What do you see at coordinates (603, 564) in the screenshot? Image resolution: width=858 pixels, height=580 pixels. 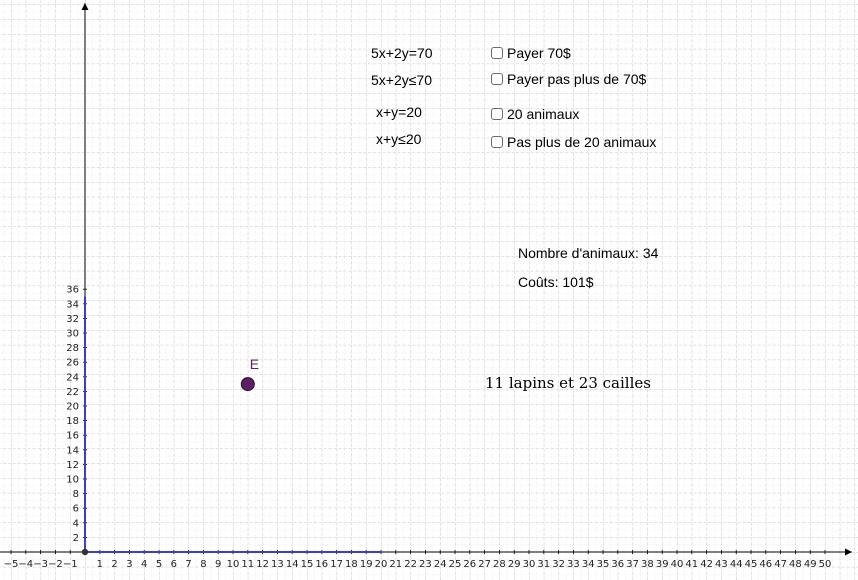 I see `x-tick-label: 35` at bounding box center [603, 564].